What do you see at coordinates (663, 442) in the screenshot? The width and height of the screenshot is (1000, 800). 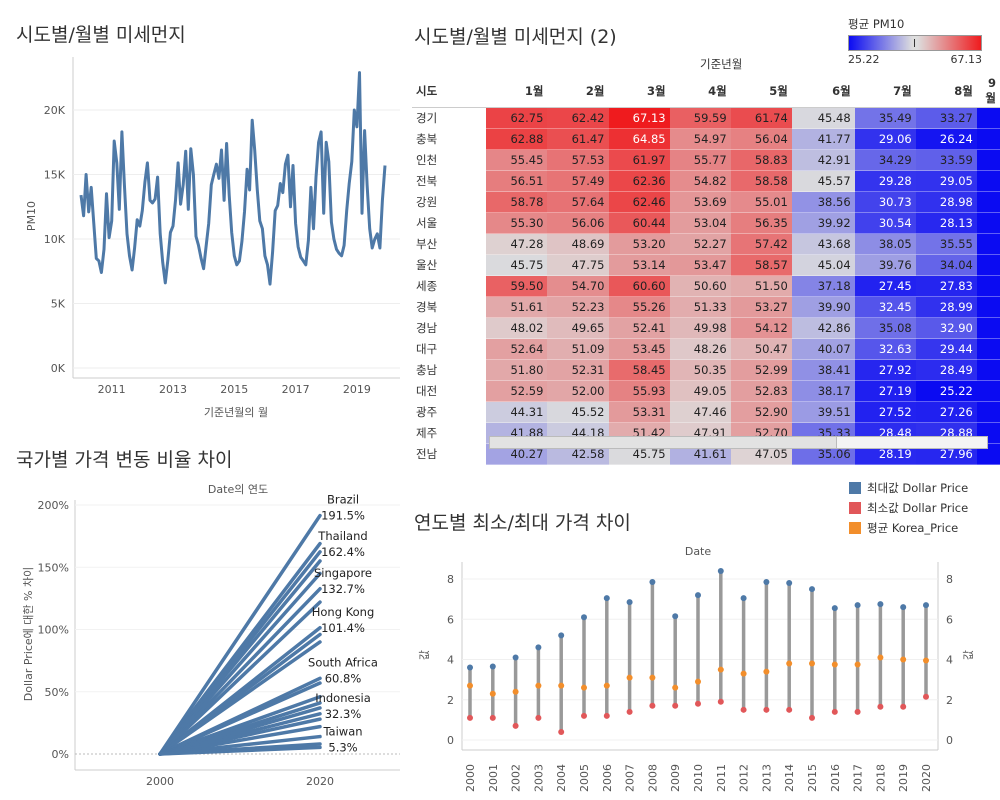 I see `heatmap-scrollbar-thumb` at bounding box center [663, 442].